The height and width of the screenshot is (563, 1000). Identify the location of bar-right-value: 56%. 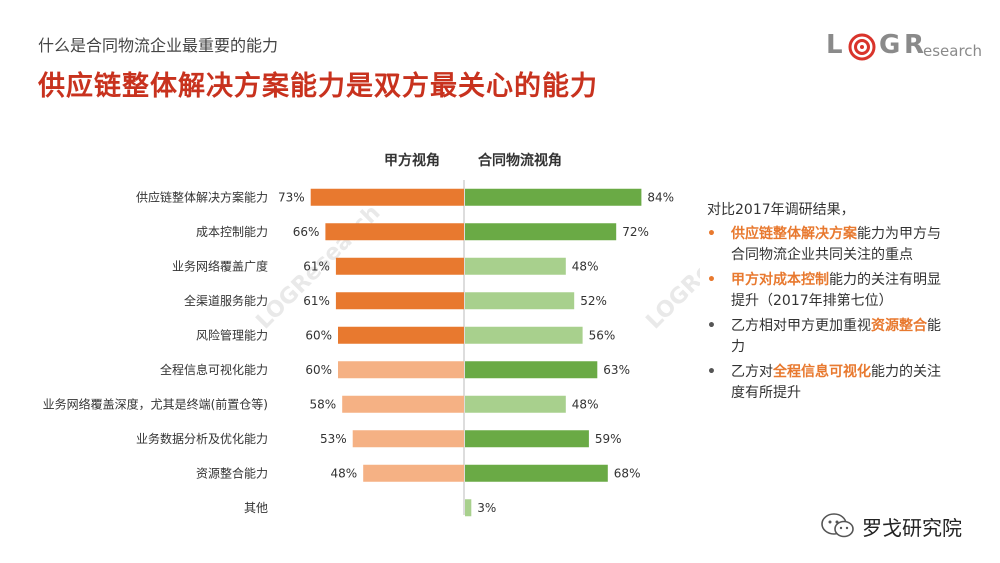
(602, 335).